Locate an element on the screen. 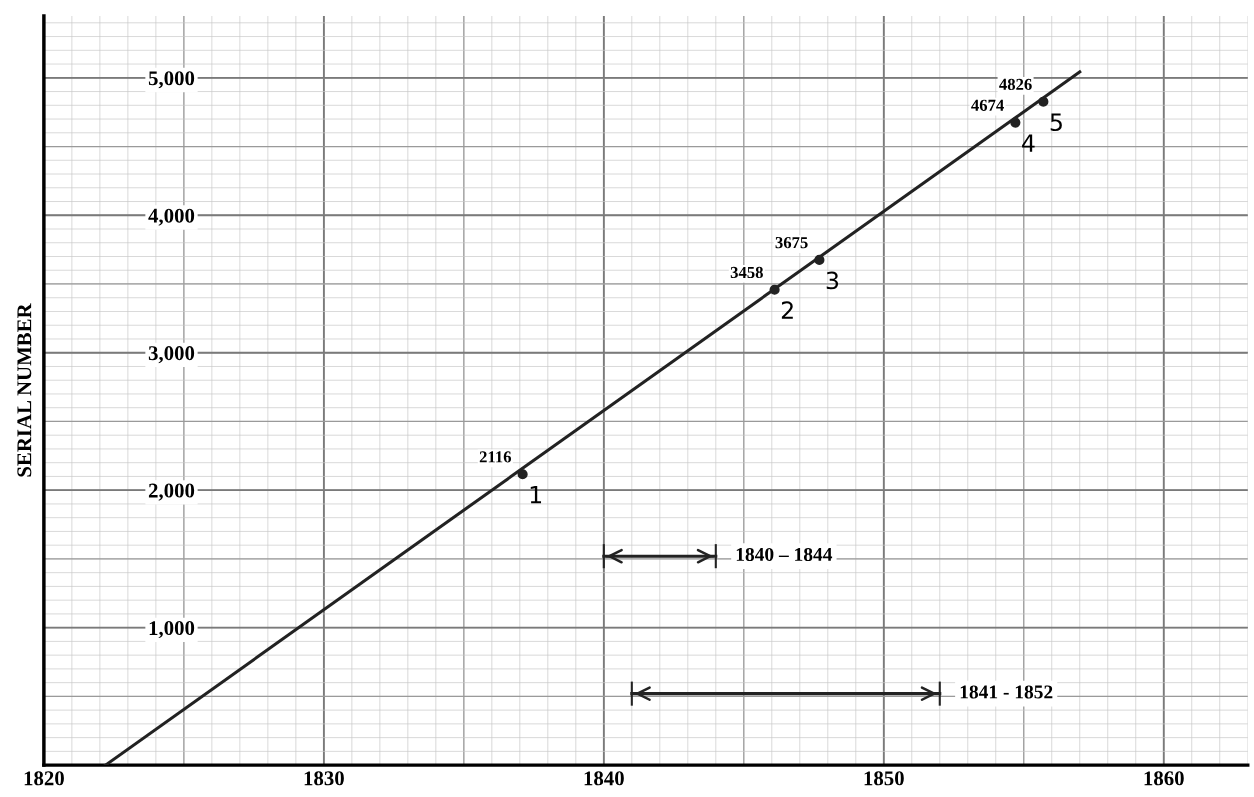 Image resolution: width=1254 pixels, height=797 pixels. y-tick-label: 1,000 is located at coordinates (172, 630).